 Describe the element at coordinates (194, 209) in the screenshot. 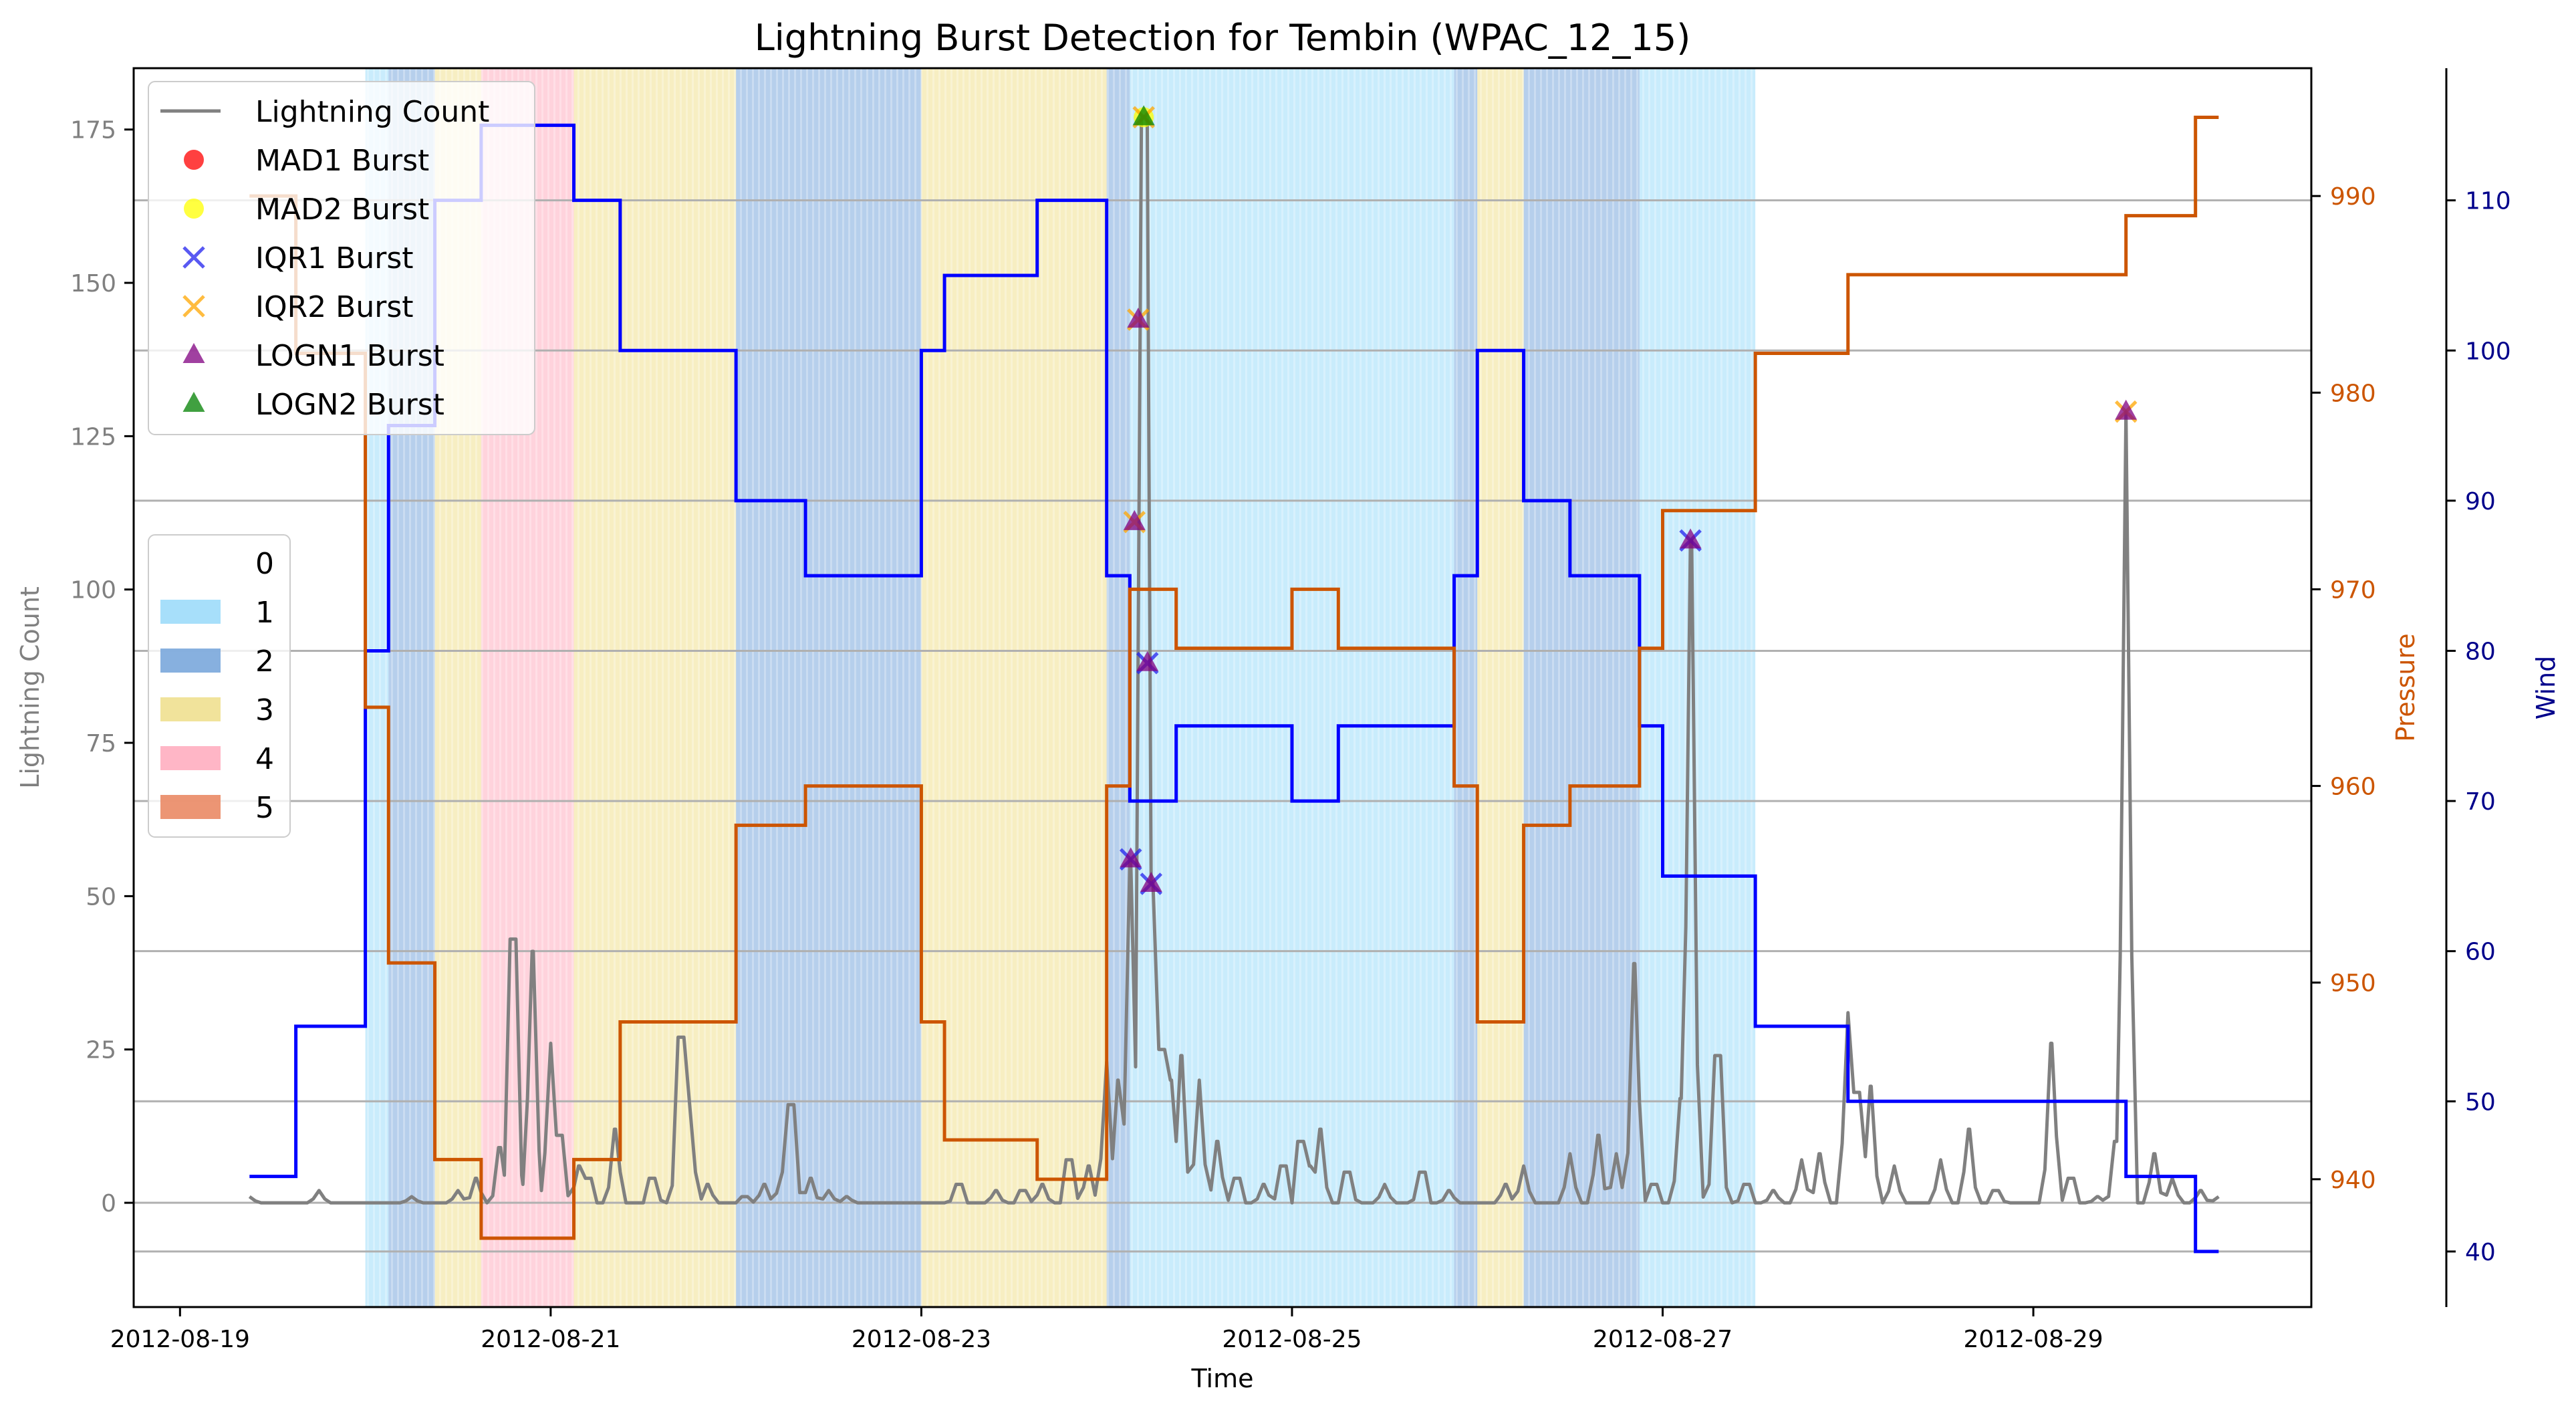

I see `mad2-marker` at that location.